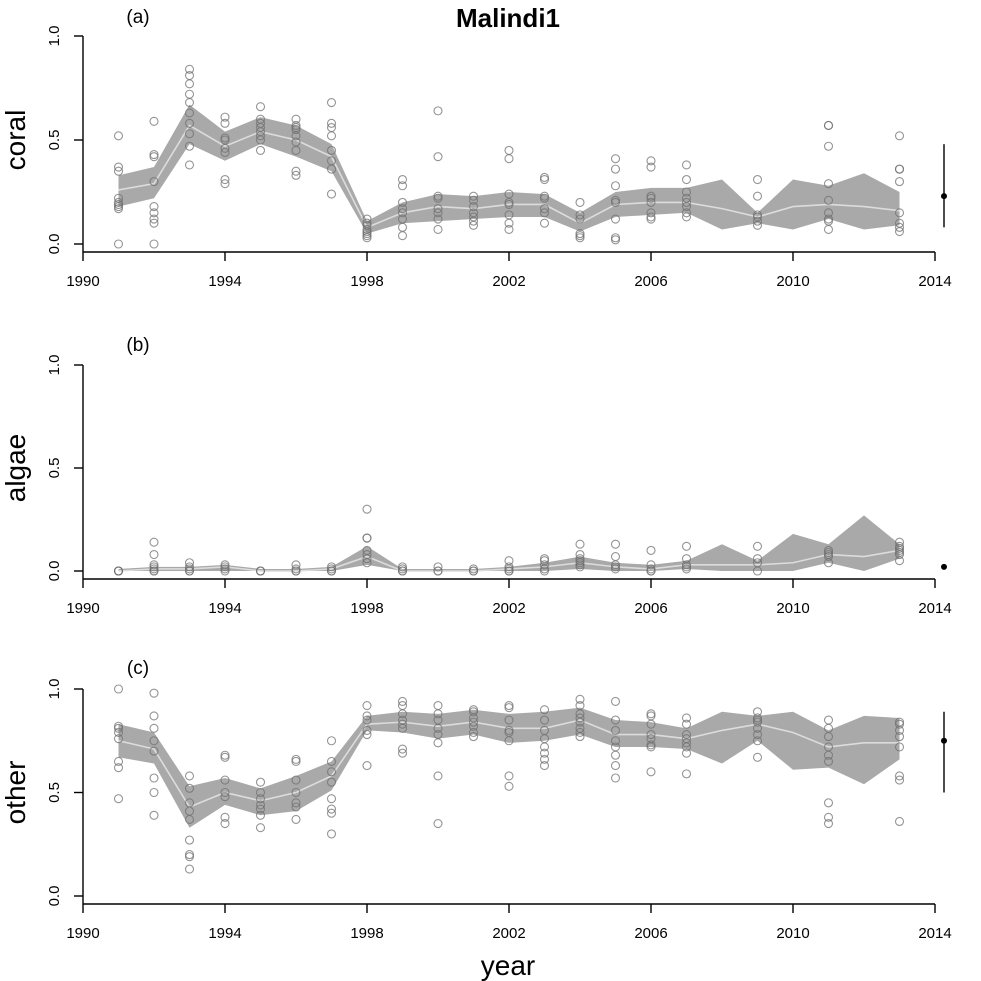 Image resolution: width=981 pixels, height=981 pixels. Describe the element at coordinates (54, 36) in the screenshot. I see `y-tick-label: 1.0` at that location.